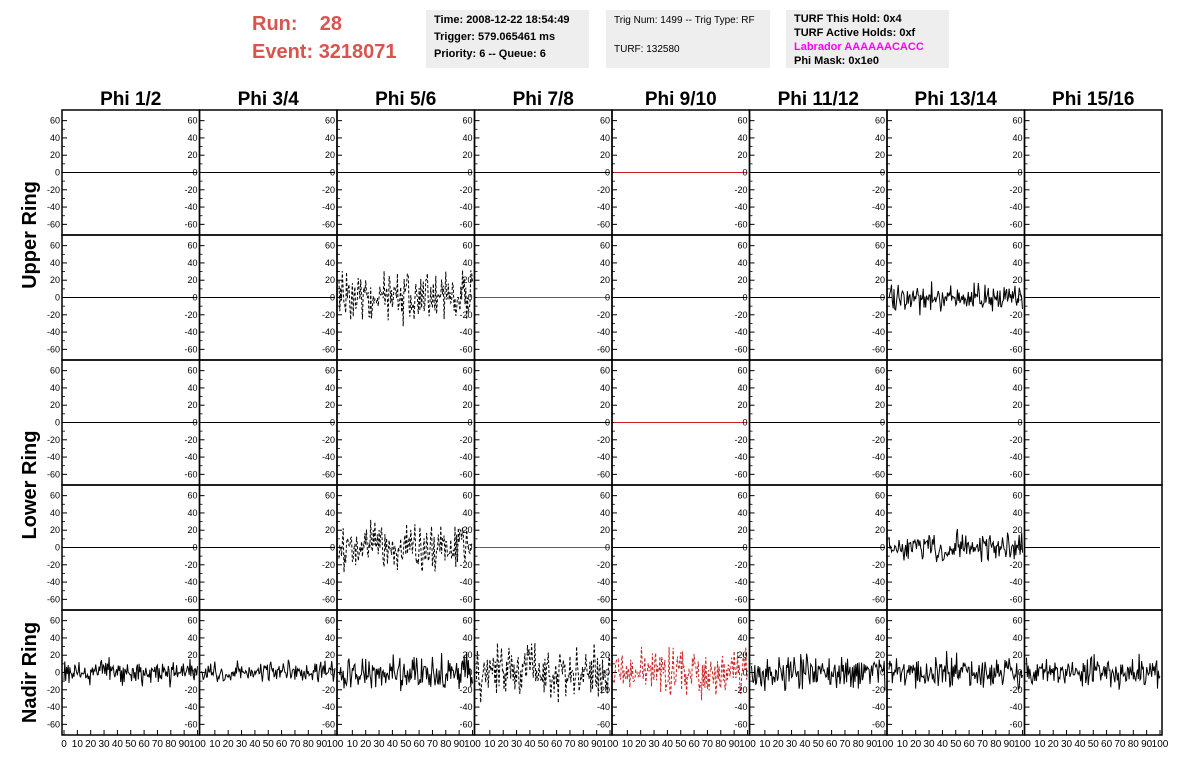 This screenshot has width=1196, height=772. Describe the element at coordinates (446, 744) in the screenshot. I see `x-tick-label: 80` at that location.